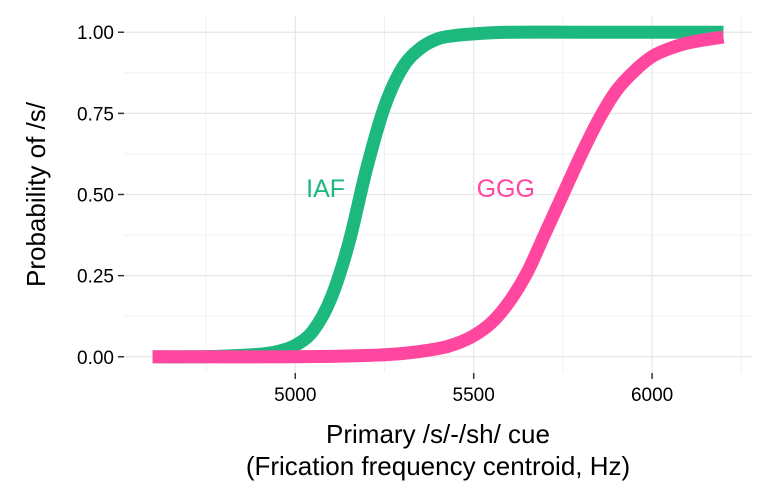 The height and width of the screenshot is (499, 768). I want to click on x-tick-label: 6000, so click(652, 395).